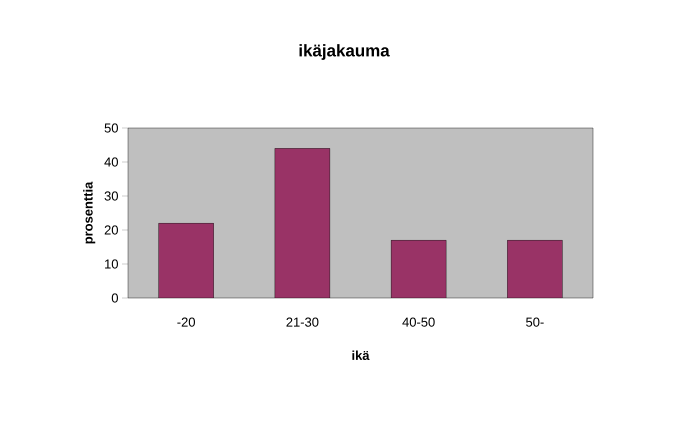 Image resolution: width=688 pixels, height=426 pixels. Describe the element at coordinates (115, 298) in the screenshot. I see `y-tick-label: 0` at that location.